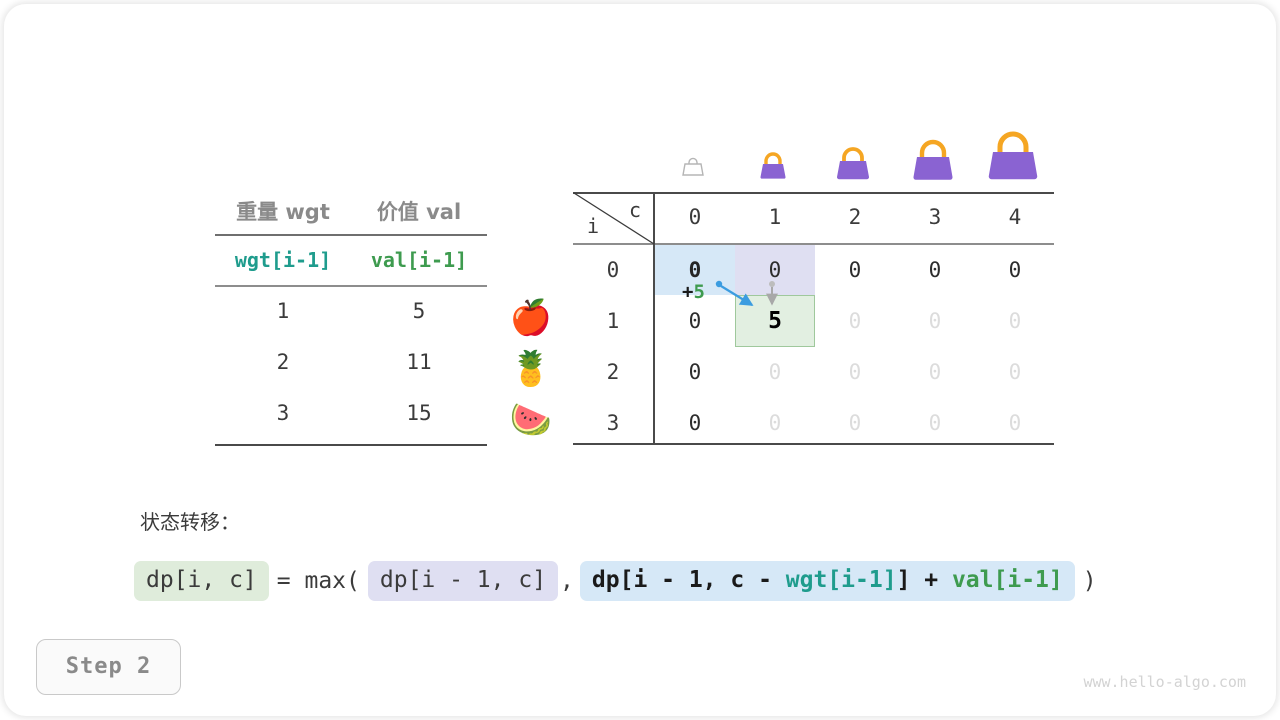 This screenshot has height=720, width=1280. Describe the element at coordinates (841, 580) in the screenshot. I see `formula-wgt-token: wgt[i-1]` at that location.